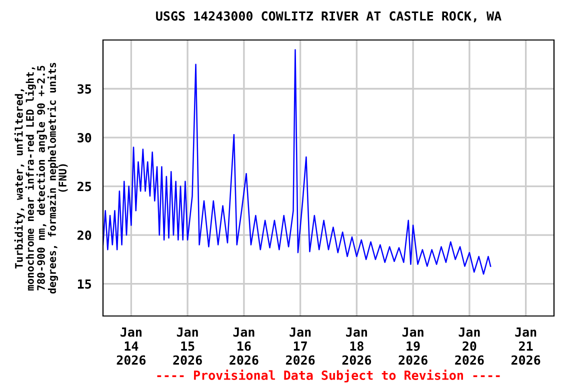 This screenshot has height=384, width=576. What do you see at coordinates (357, 346) in the screenshot?
I see `x-tick-label: Jan 18 2026` at bounding box center [357, 346].